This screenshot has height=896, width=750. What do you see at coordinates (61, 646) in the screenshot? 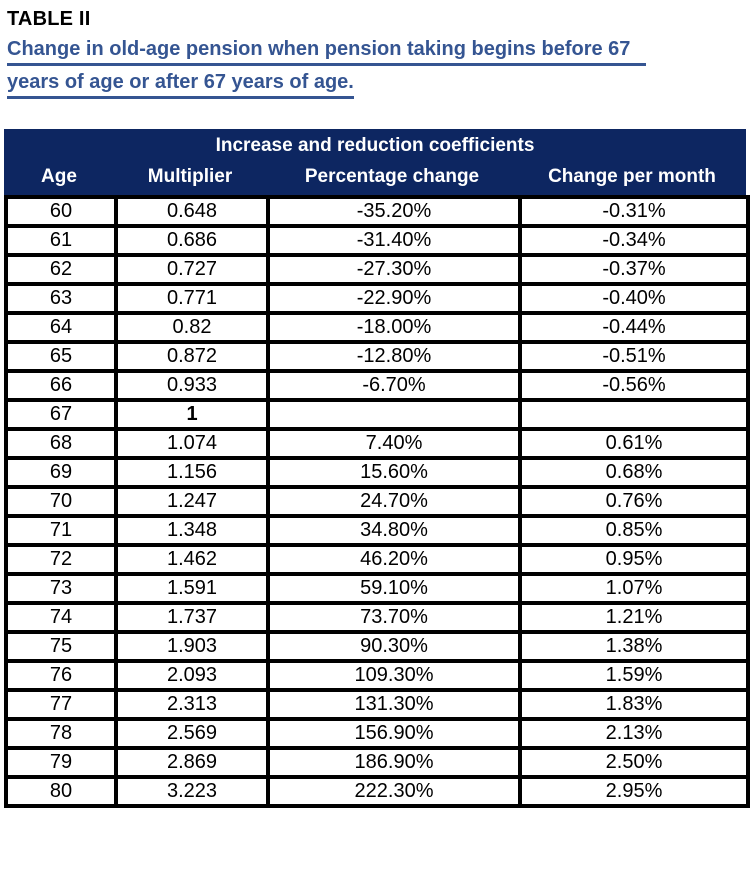
I see `cell-age: 75` at bounding box center [61, 646].